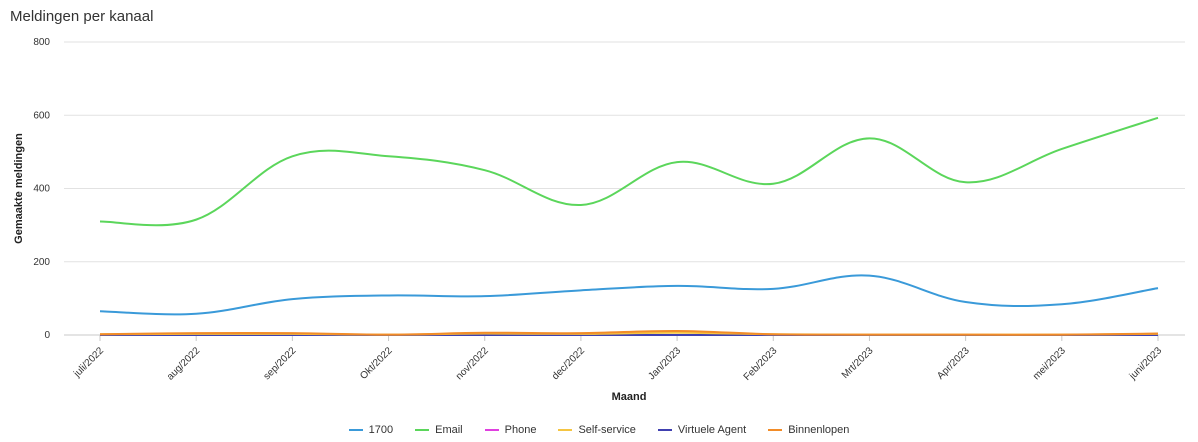  I want to click on chart-title: Meldingen per kanaal, so click(82, 16).